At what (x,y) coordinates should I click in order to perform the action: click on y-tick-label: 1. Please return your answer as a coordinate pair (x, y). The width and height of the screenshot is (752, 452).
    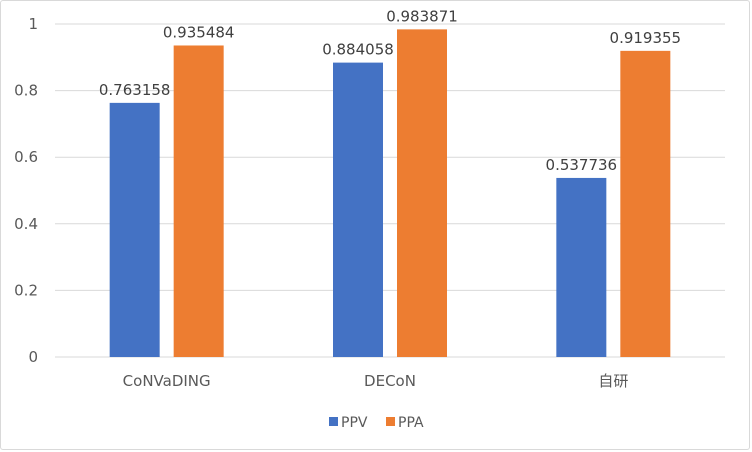
    Looking at the image, I should click on (33, 24).